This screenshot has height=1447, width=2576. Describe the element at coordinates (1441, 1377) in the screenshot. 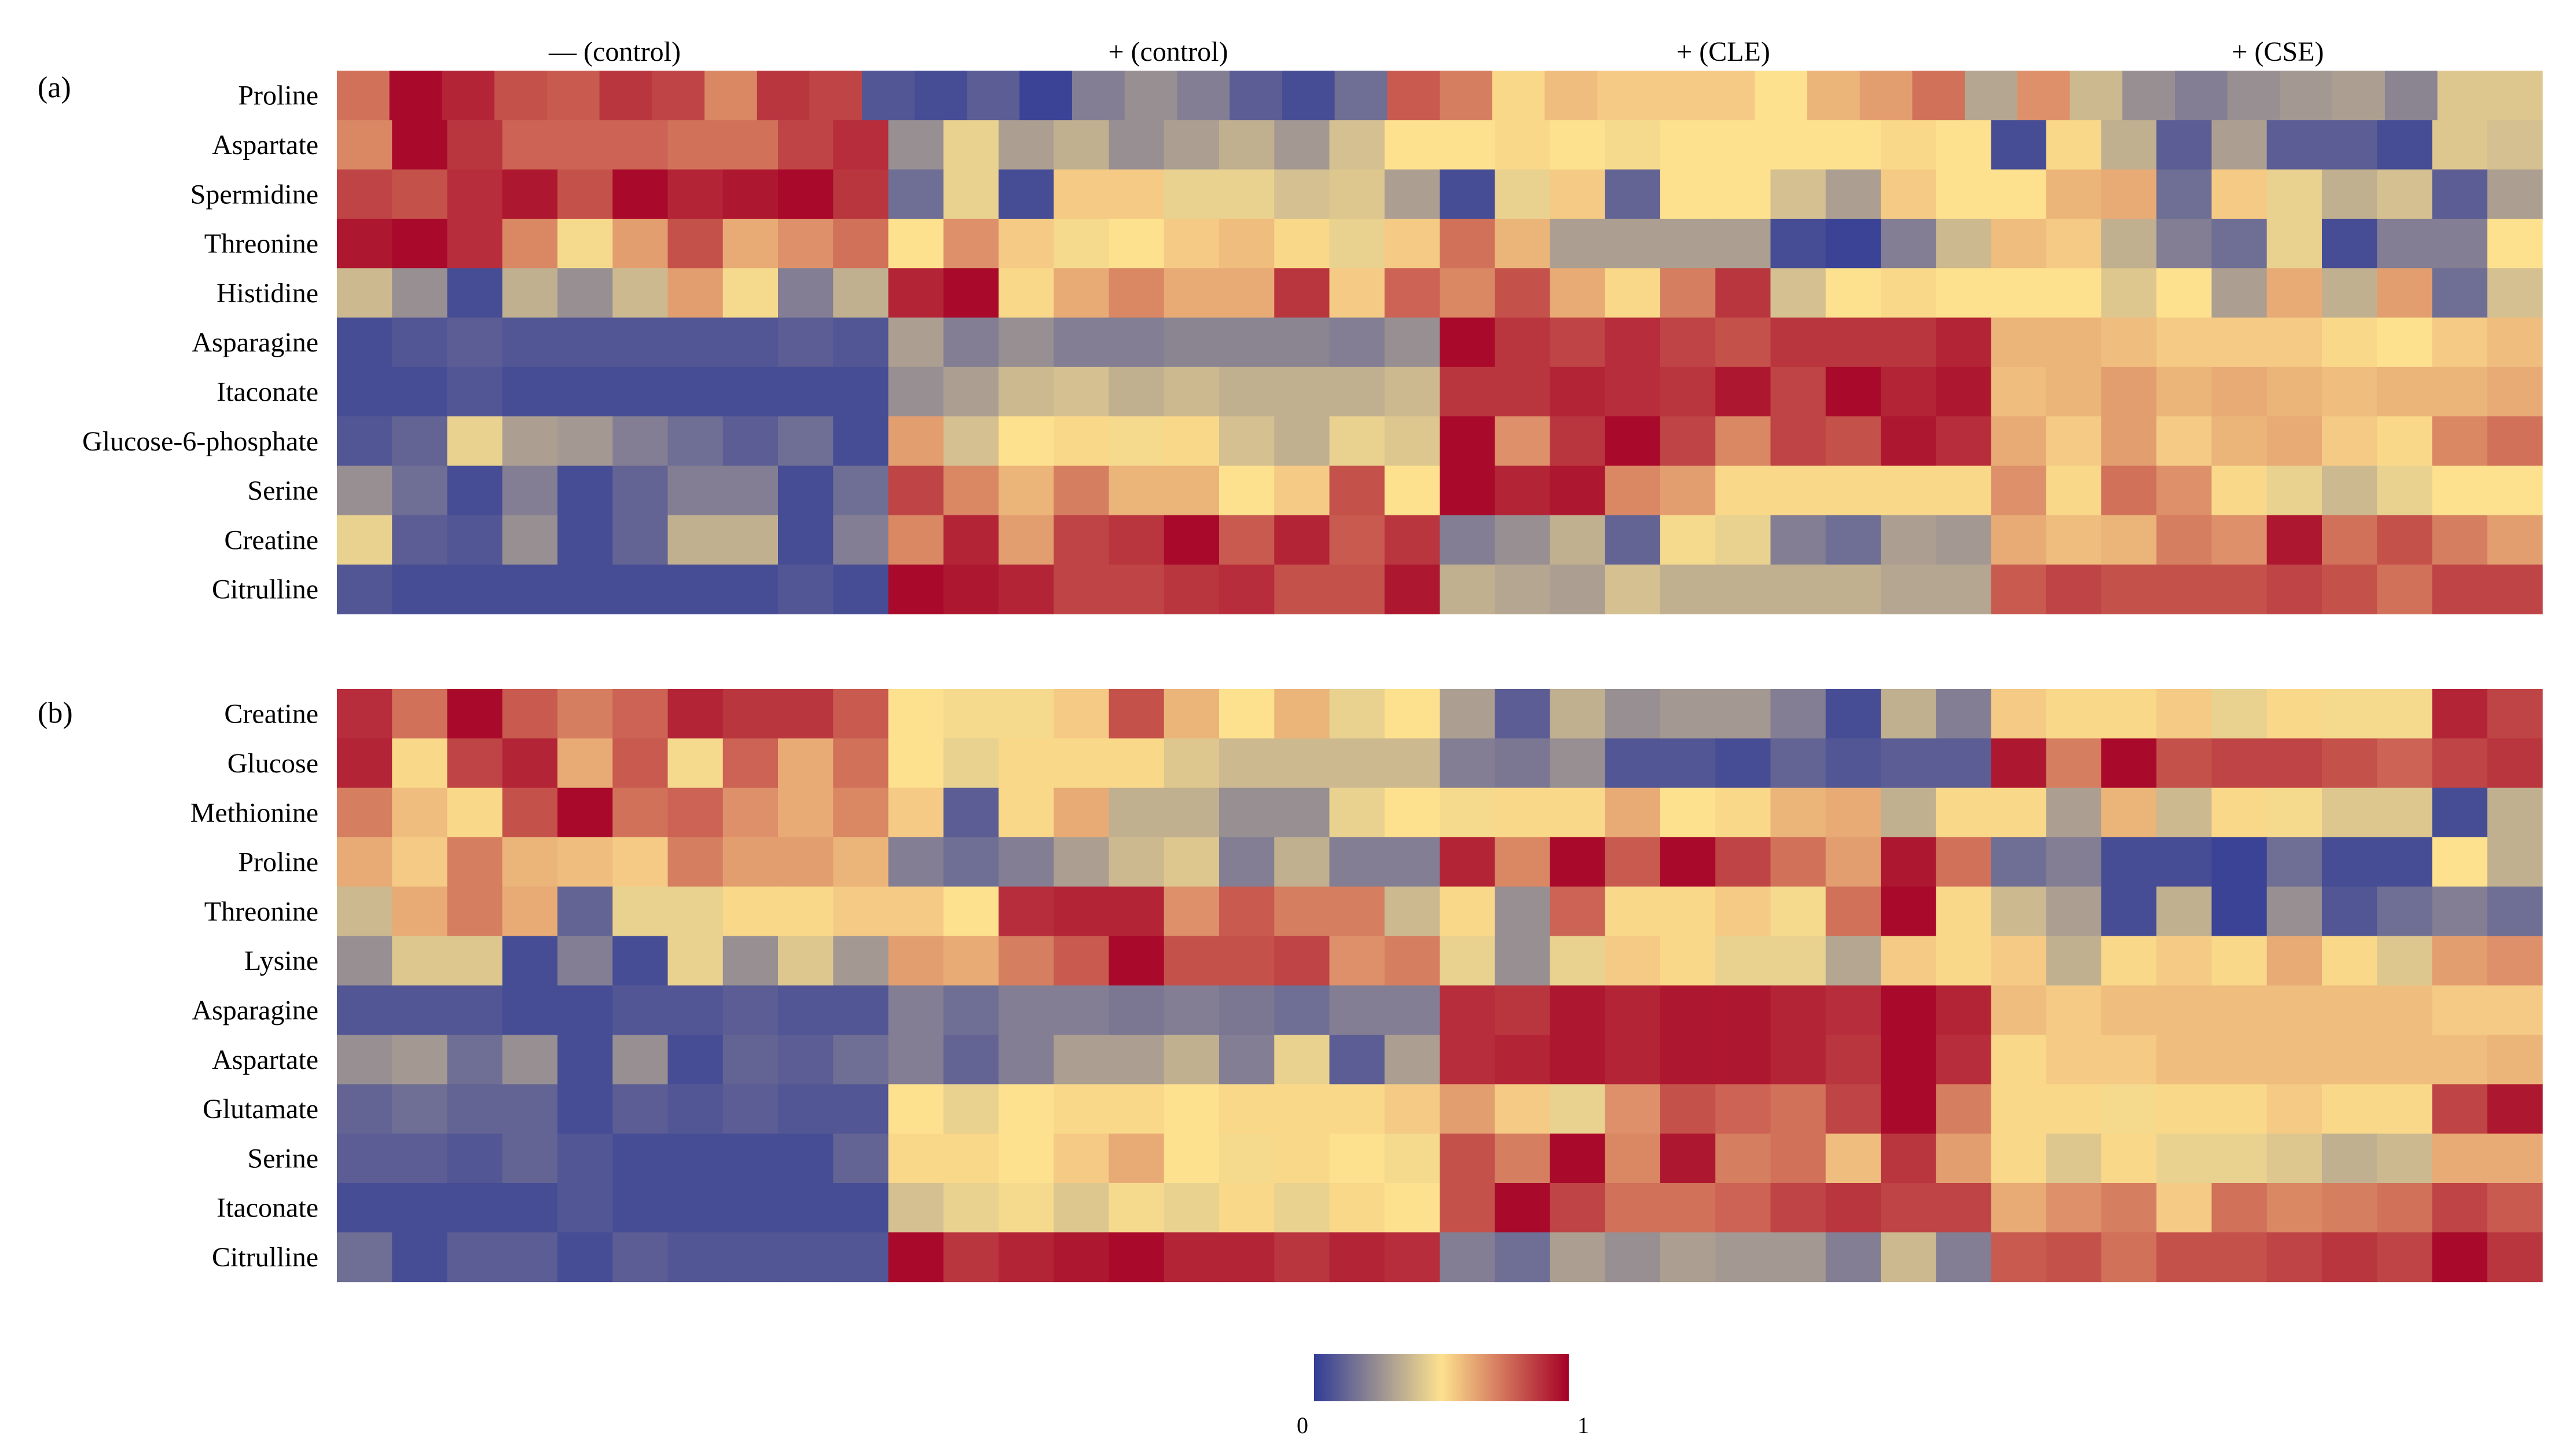

I see `colorbar` at that location.